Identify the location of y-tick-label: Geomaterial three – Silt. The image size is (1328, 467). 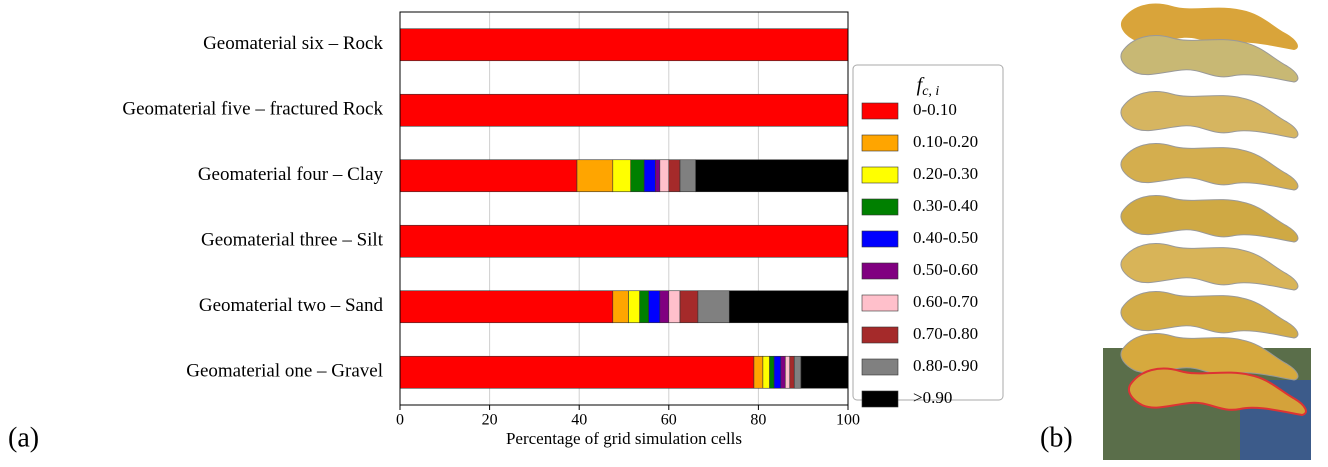
(292, 240).